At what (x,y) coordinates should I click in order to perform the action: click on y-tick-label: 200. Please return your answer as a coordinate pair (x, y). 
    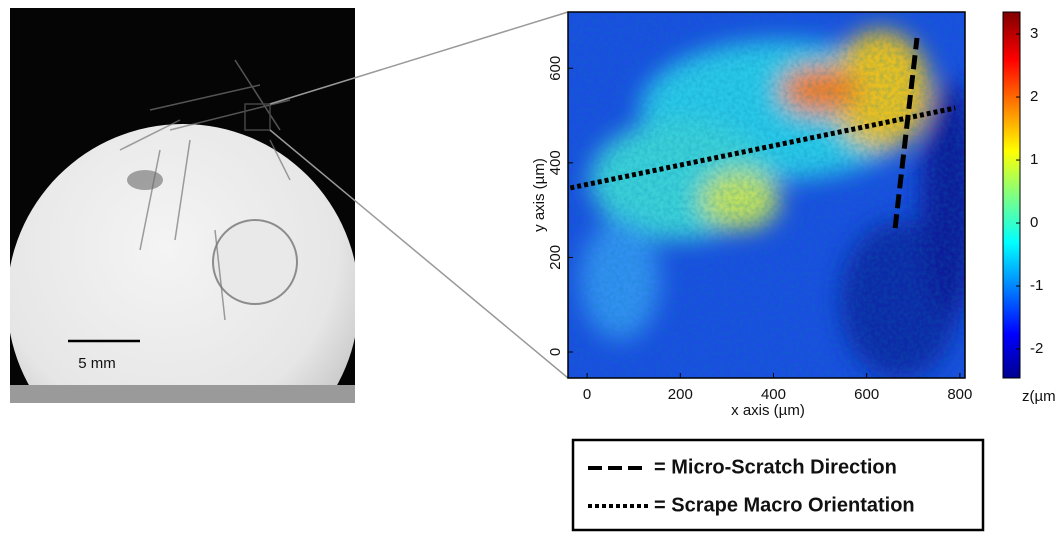
    Looking at the image, I should click on (555, 257).